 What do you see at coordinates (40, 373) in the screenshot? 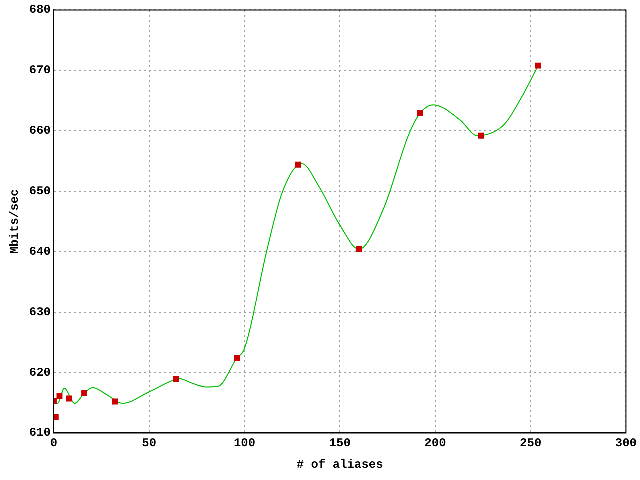
I see `y-tick-label: 620` at bounding box center [40, 373].